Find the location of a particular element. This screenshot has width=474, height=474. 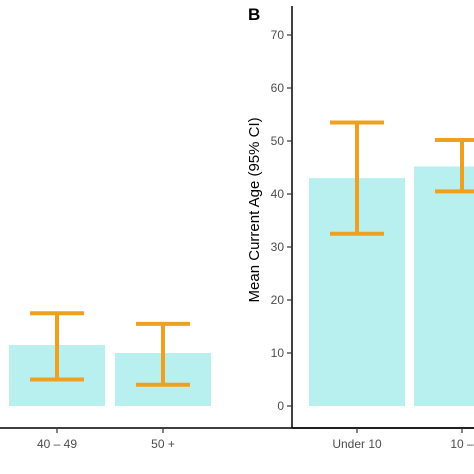

y-tick-label: 60 is located at coordinates (278, 88).